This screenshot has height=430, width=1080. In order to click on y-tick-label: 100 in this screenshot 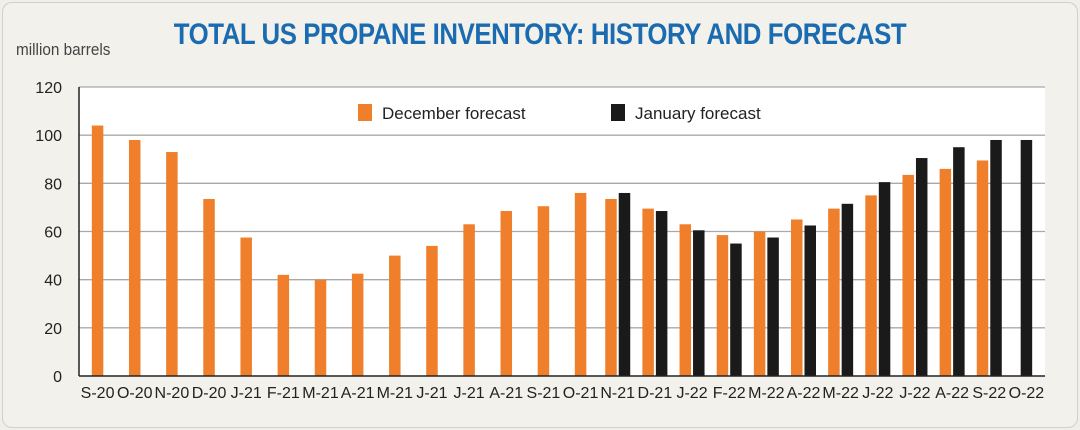, I will do `click(48, 136)`.